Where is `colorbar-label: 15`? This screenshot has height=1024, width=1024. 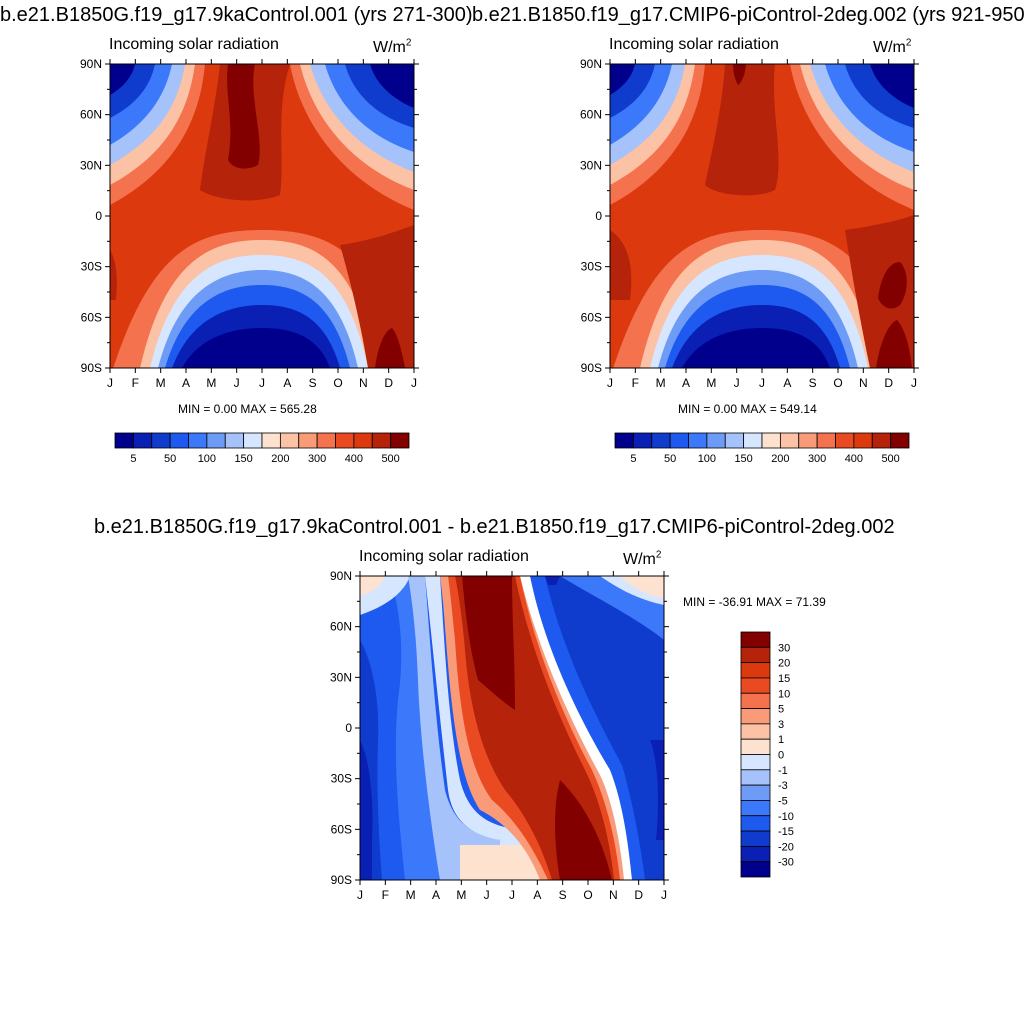 colorbar-label: 15 is located at coordinates (784, 679).